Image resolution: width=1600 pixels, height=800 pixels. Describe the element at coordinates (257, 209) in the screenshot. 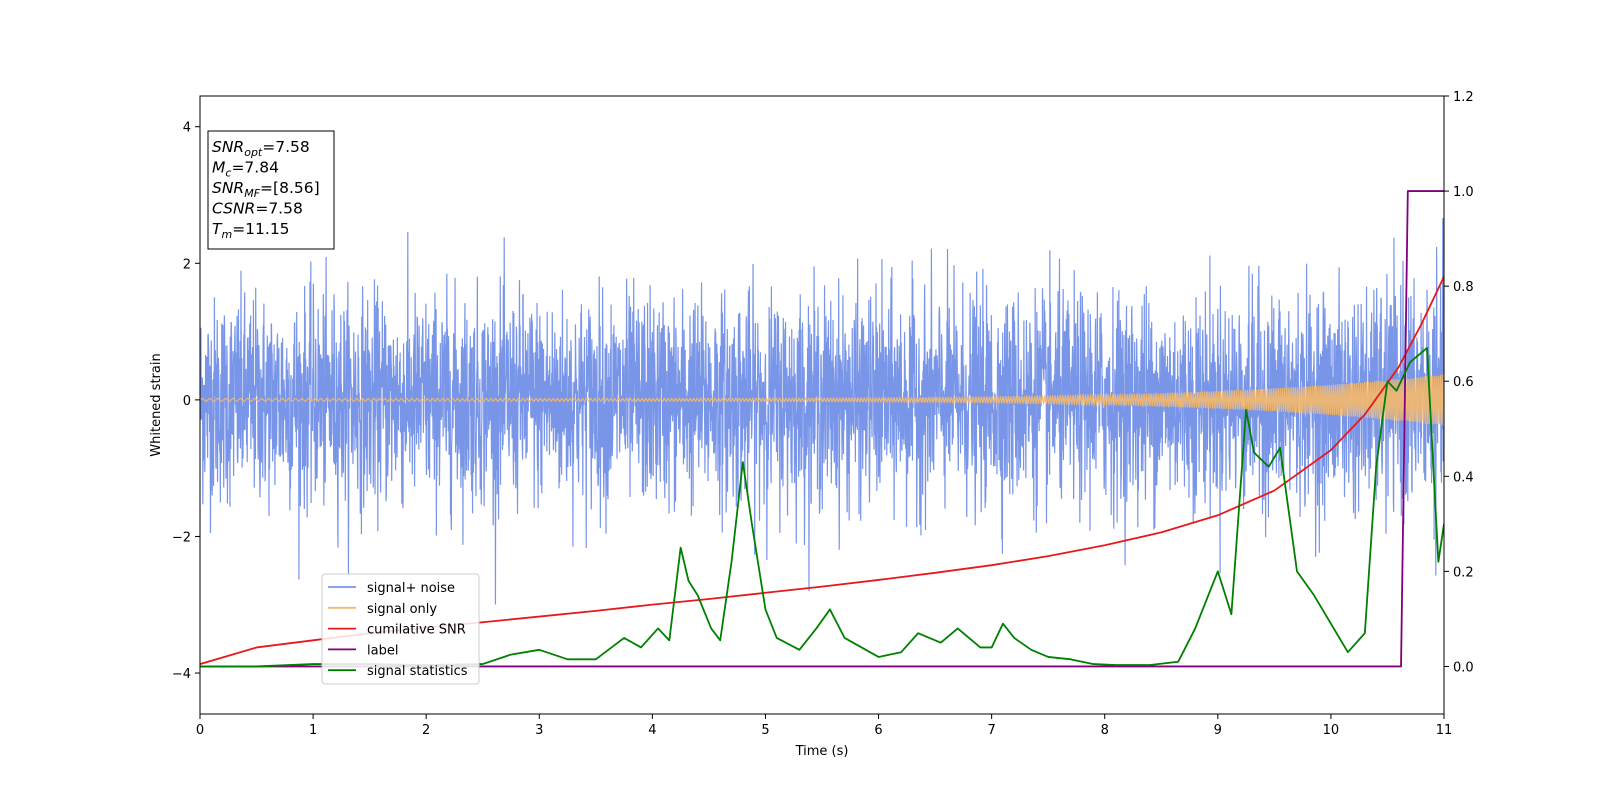

I see `info-line: CSNR=7.58` at that location.